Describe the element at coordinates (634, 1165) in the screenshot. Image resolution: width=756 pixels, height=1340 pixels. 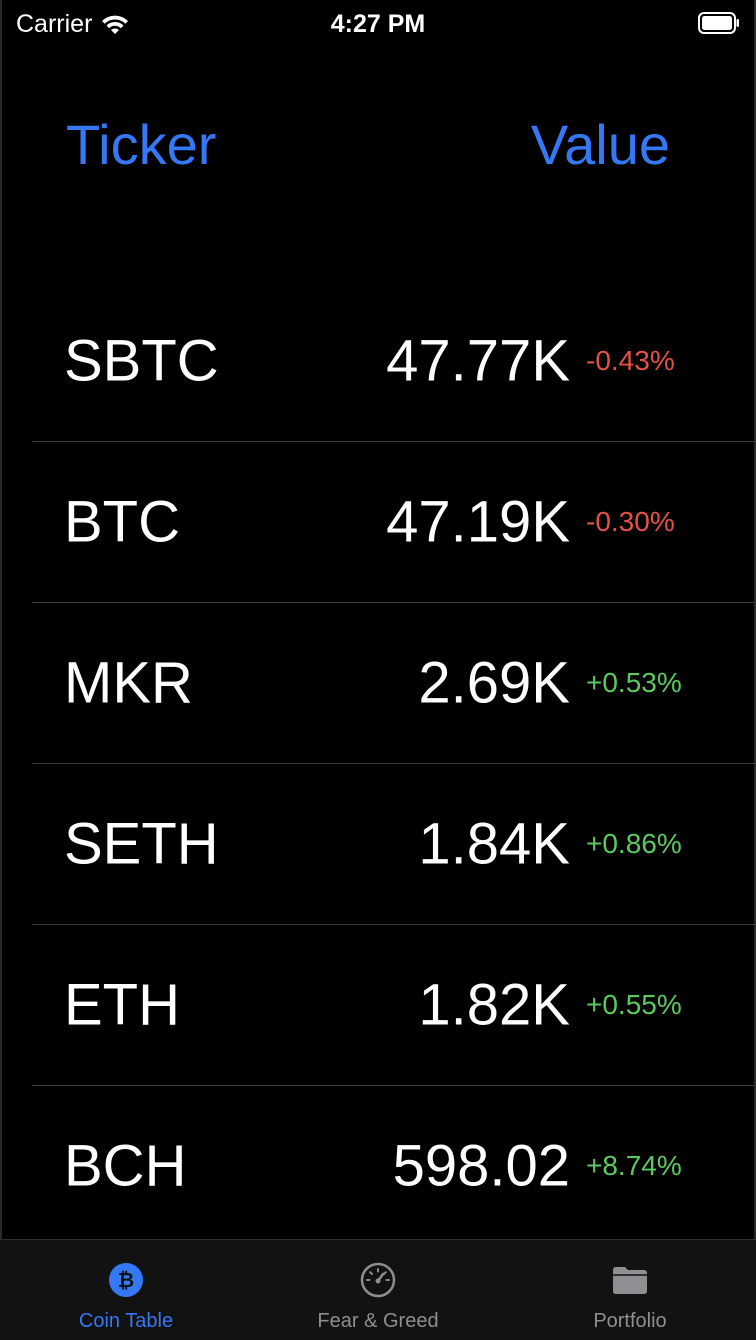
I see `coin-change: +8.74%` at that location.